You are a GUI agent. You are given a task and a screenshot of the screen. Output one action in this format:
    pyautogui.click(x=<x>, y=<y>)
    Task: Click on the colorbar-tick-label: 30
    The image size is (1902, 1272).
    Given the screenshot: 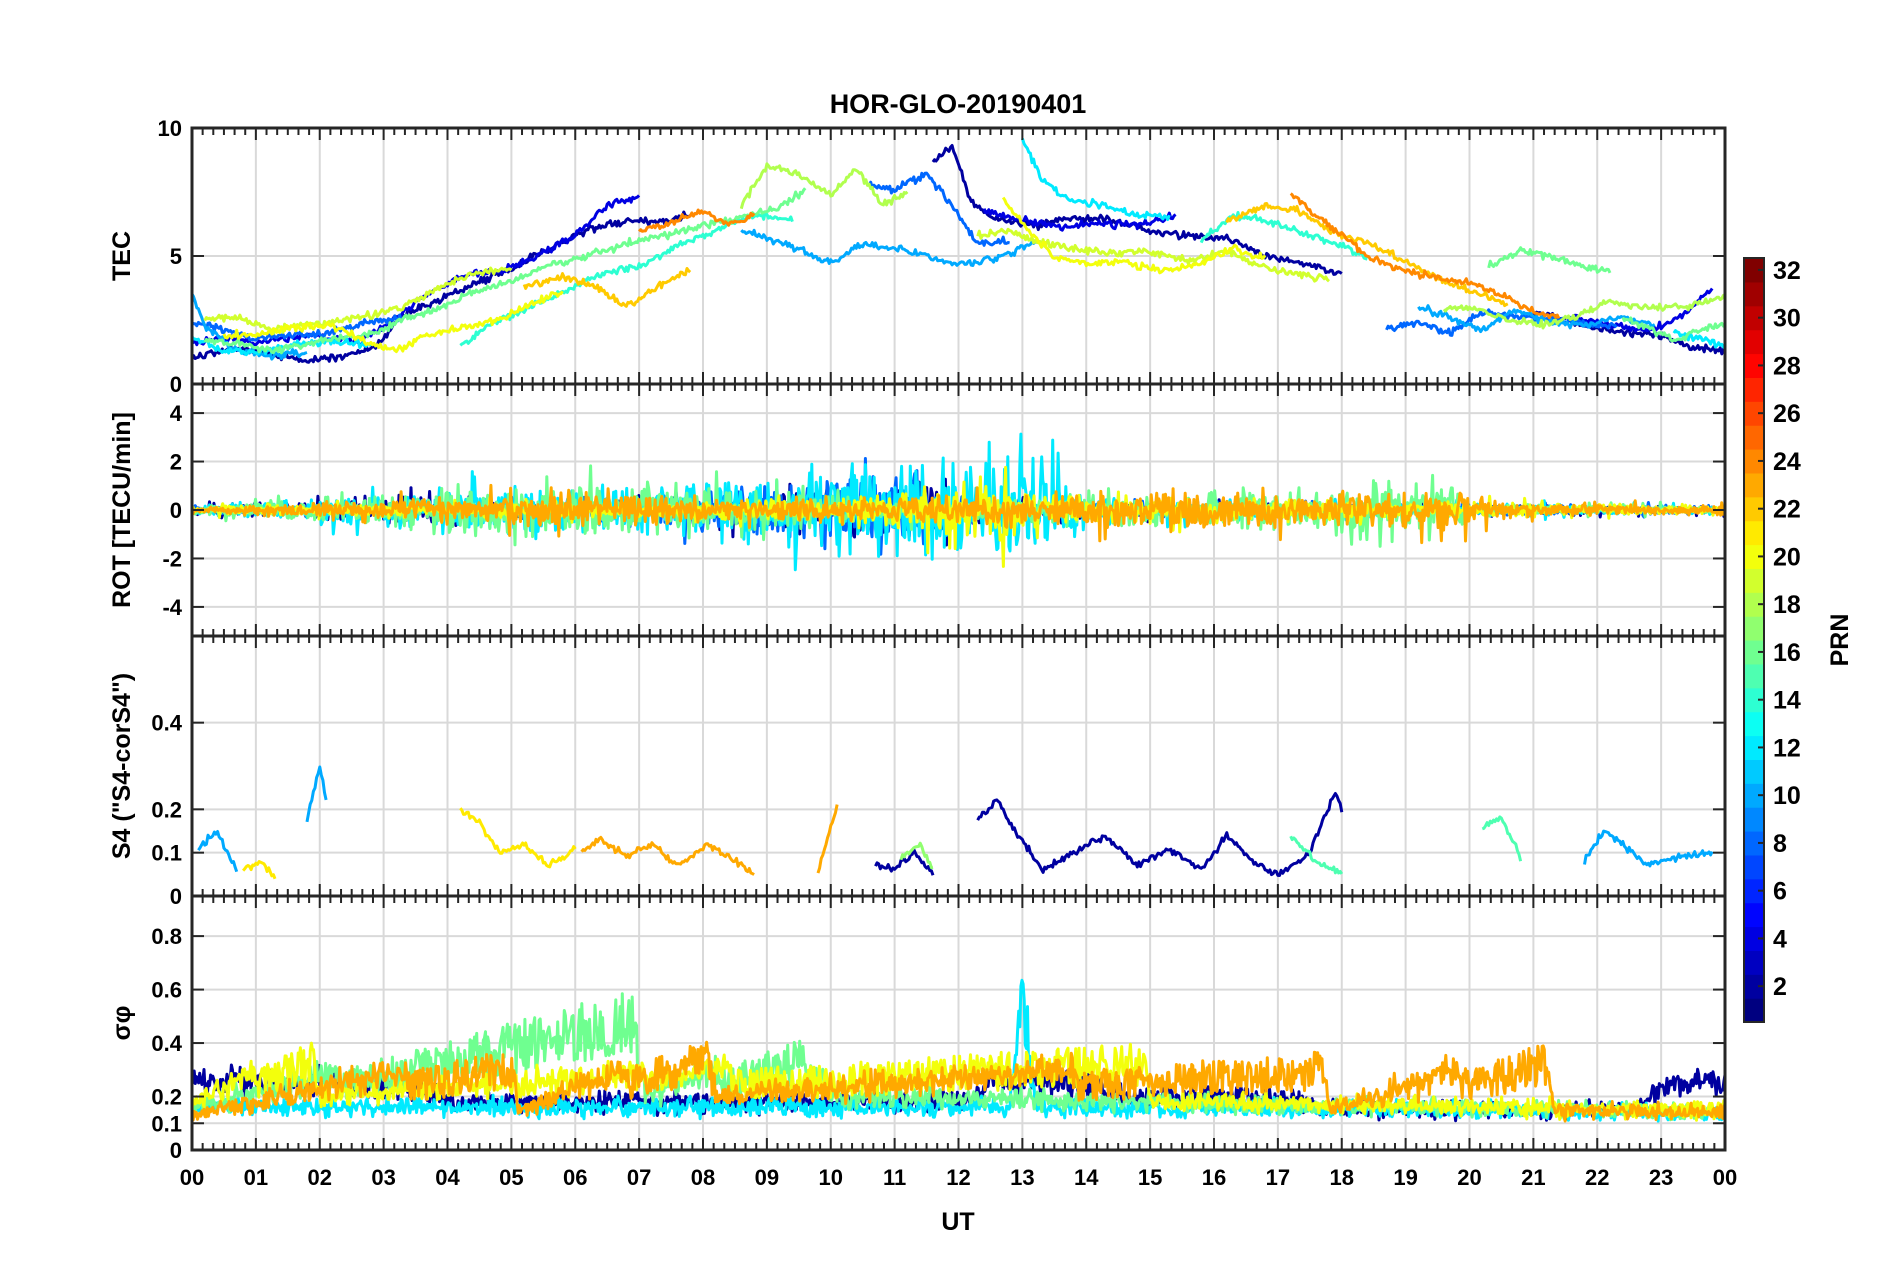 What is the action you would take?
    pyautogui.click(x=1787, y=319)
    